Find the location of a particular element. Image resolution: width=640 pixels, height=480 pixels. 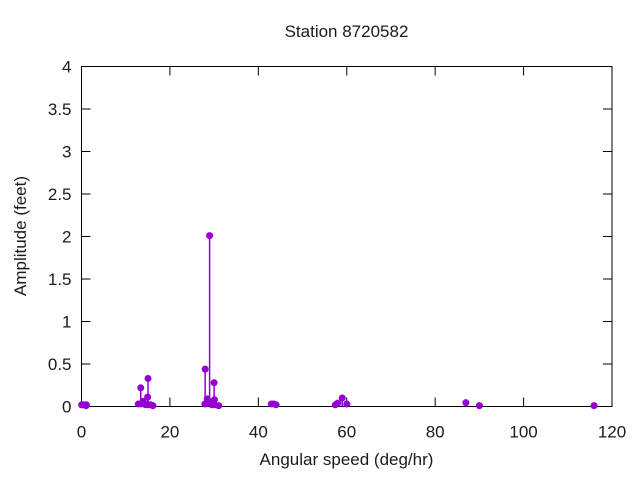

x-tick-label: 100 is located at coordinates (523, 432).